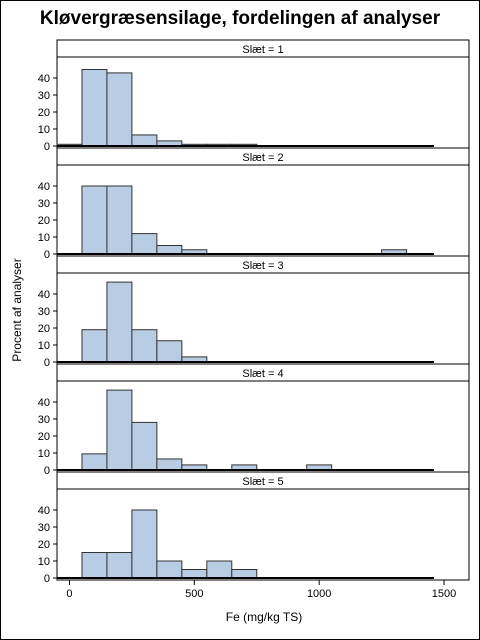 The width and height of the screenshot is (480, 640). Describe the element at coordinates (262, 266) in the screenshot. I see `panel-strip-label: Slæt = 3` at that location.